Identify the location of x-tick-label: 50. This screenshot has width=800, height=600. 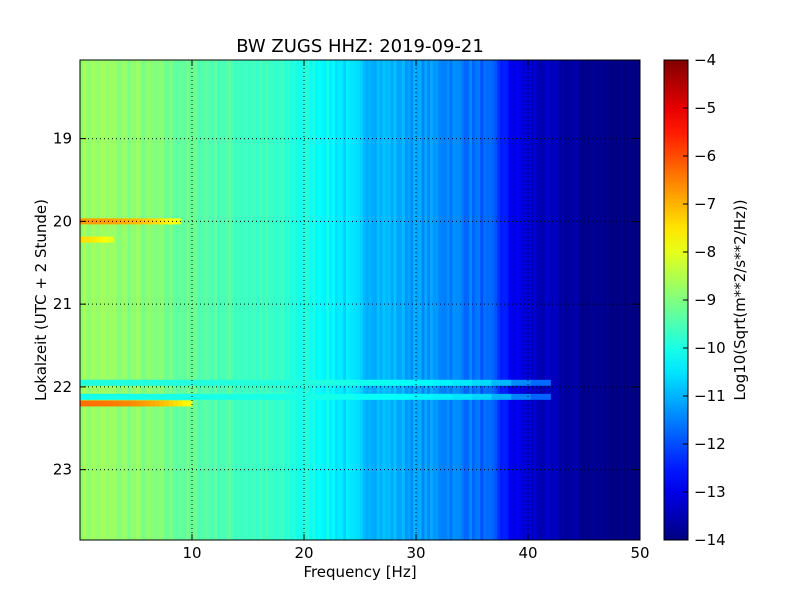
(639, 553).